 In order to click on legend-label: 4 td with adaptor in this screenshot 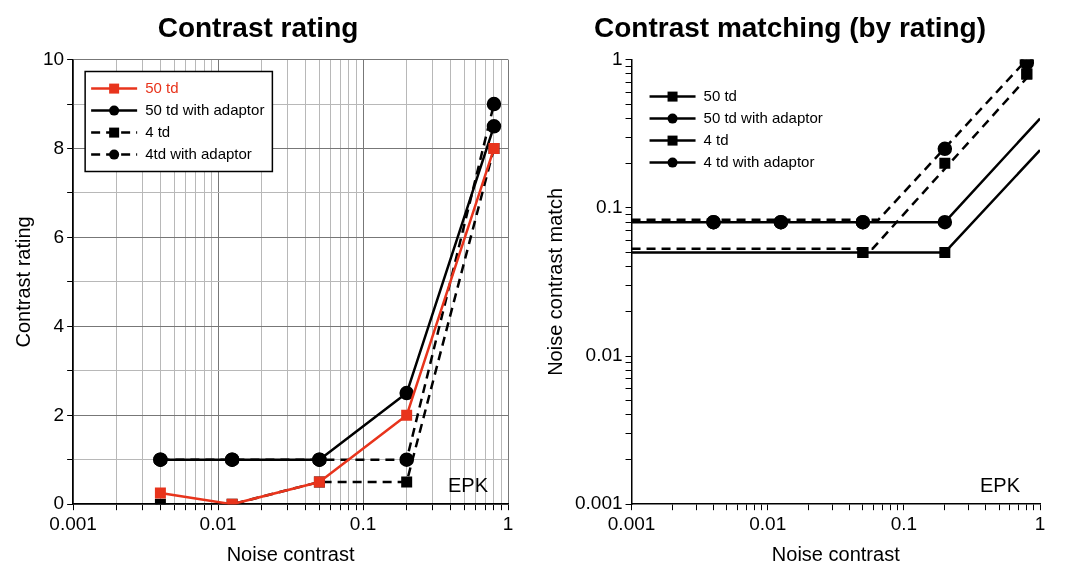, I will do `click(759, 161)`.